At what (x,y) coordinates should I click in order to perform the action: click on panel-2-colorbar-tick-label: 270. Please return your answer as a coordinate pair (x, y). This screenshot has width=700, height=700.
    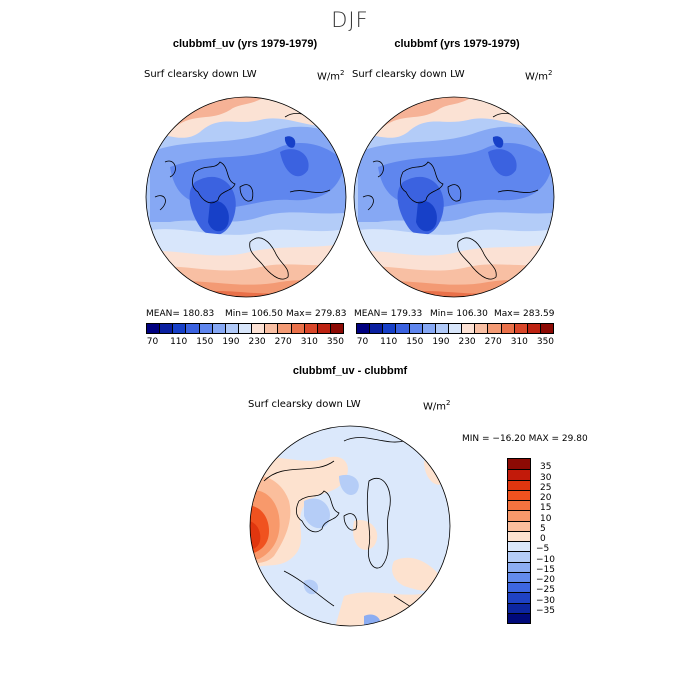
    Looking at the image, I should click on (493, 342).